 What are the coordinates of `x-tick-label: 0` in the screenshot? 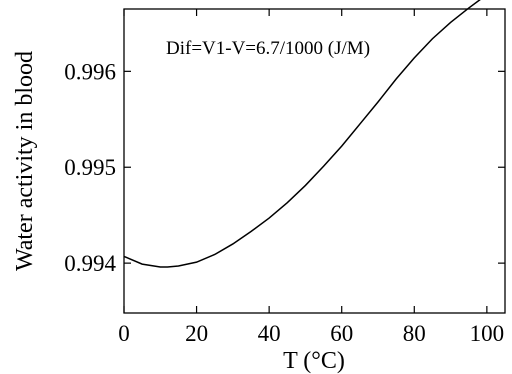 It's located at (124, 333).